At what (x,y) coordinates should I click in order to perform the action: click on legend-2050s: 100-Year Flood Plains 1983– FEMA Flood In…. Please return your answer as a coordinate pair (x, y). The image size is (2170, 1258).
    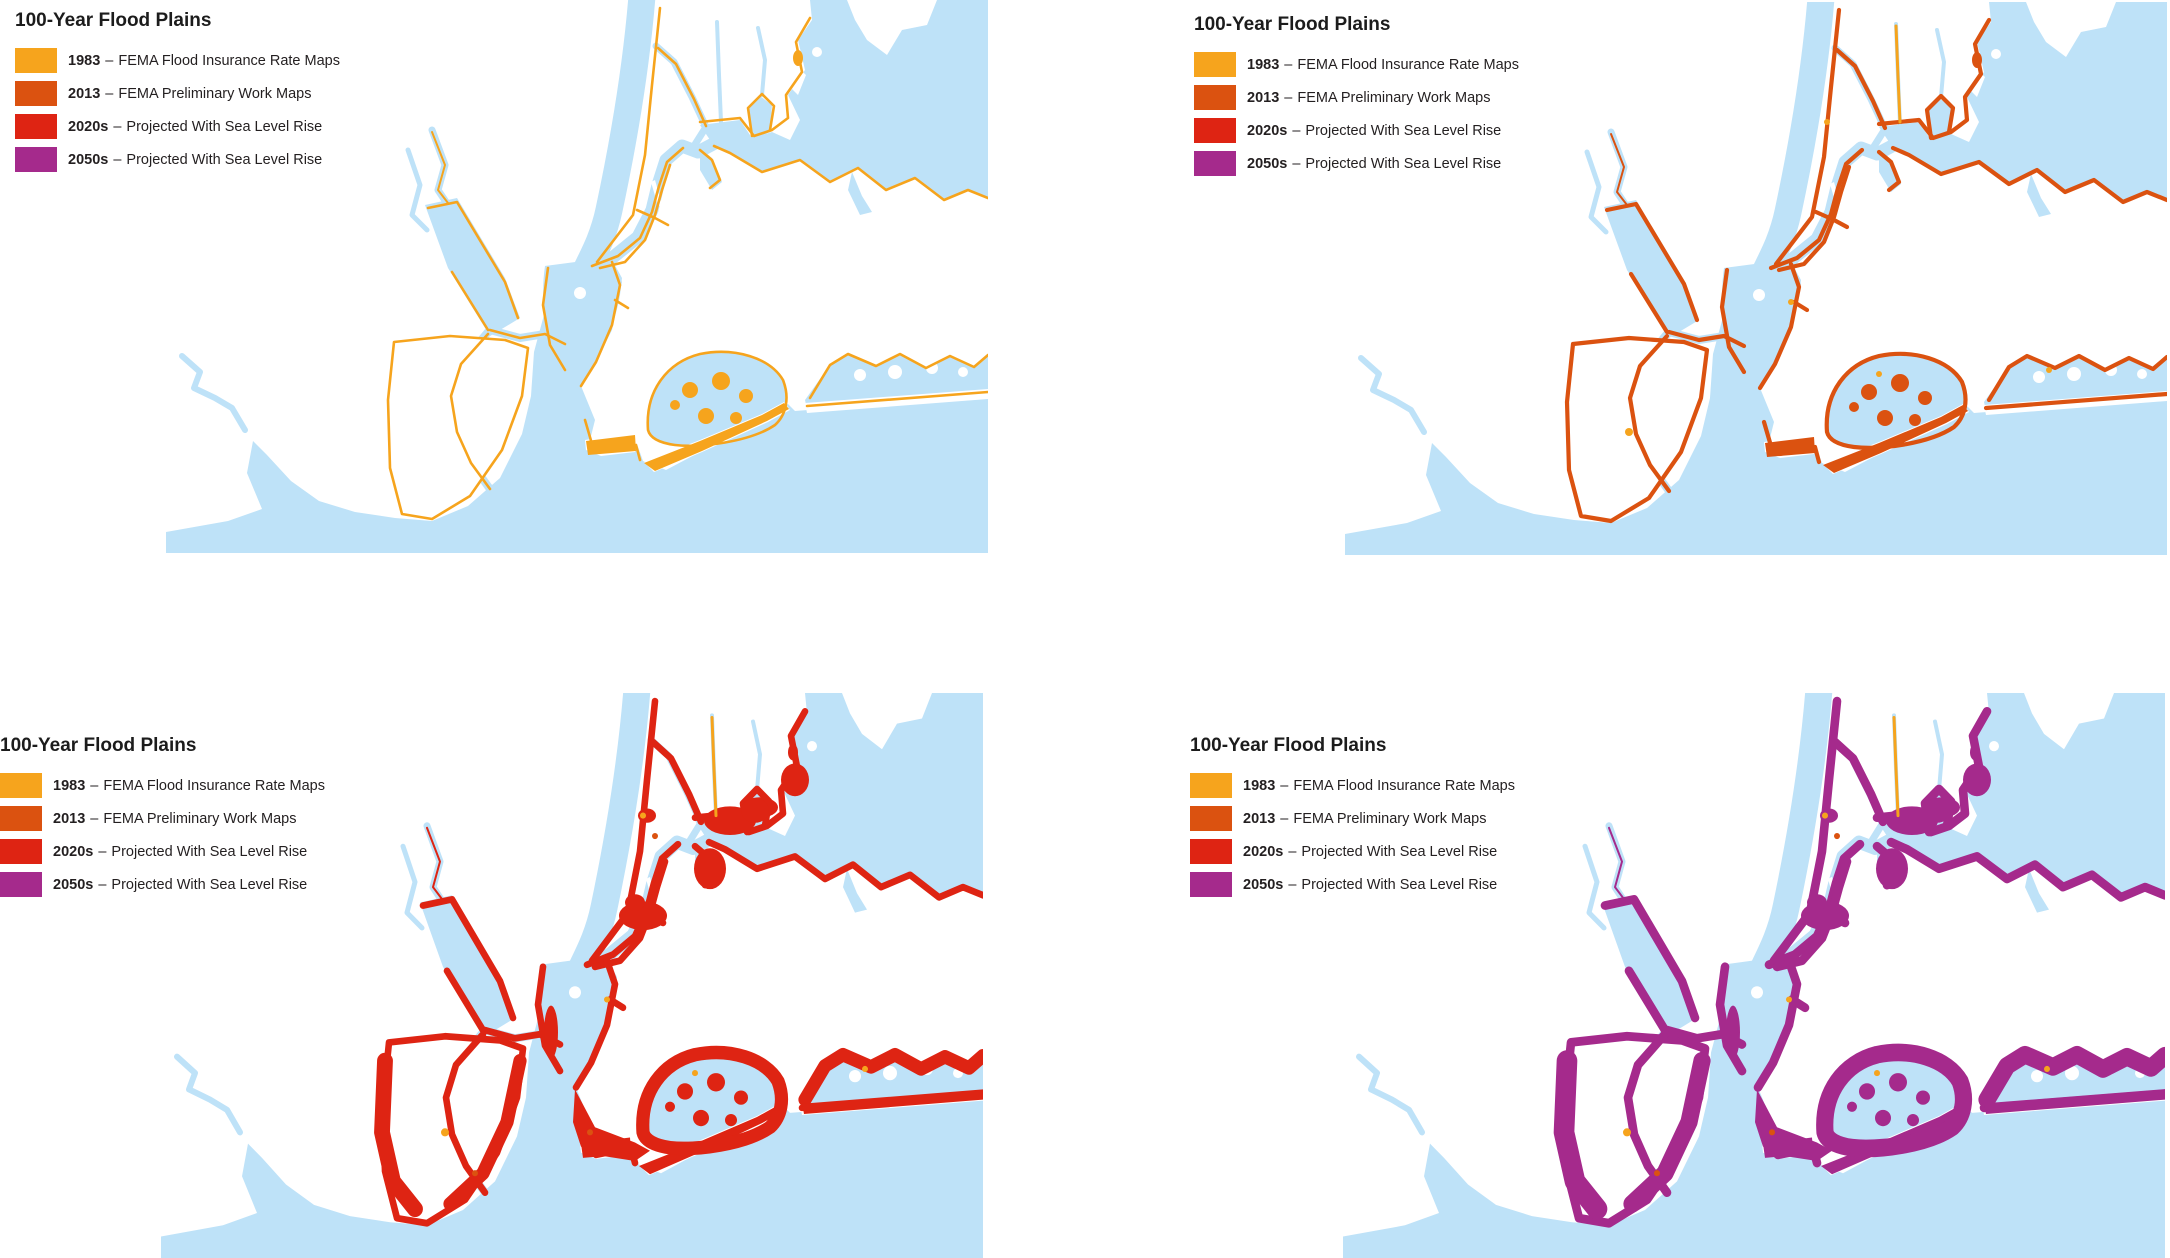
    Looking at the image, I should click on (1400, 816).